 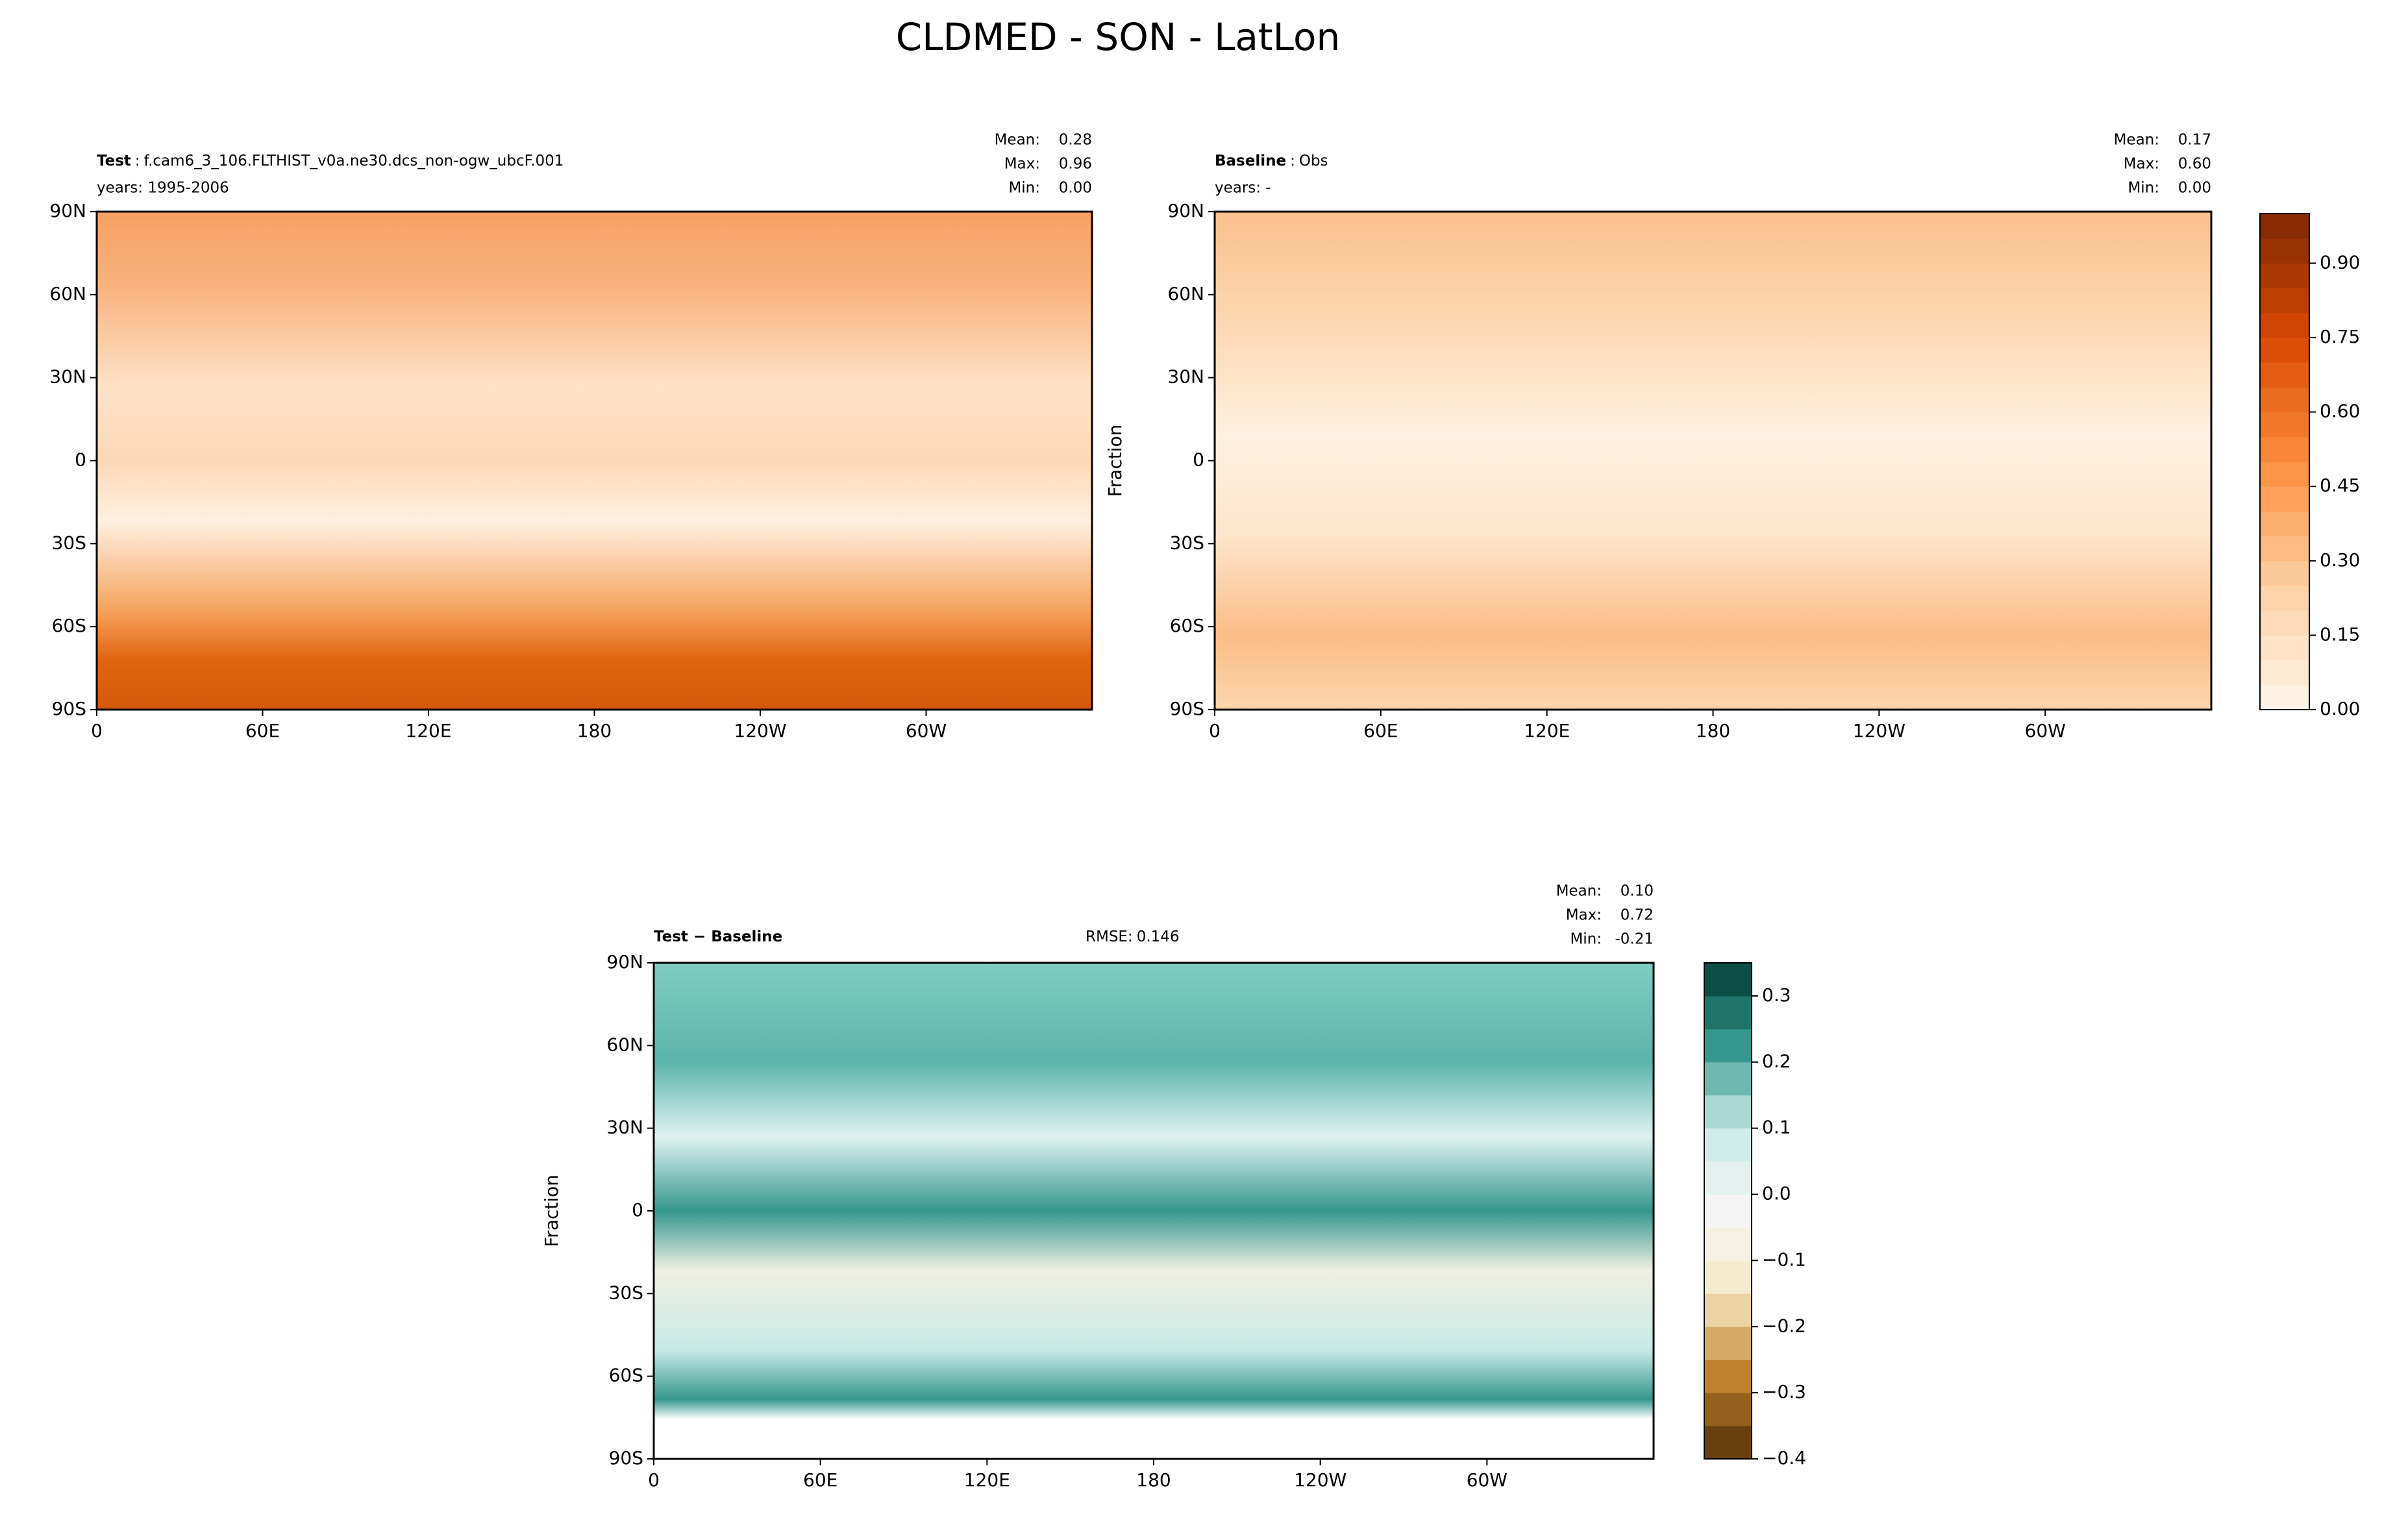 I want to click on y-axis-label: Fraction, so click(x=551, y=1211).